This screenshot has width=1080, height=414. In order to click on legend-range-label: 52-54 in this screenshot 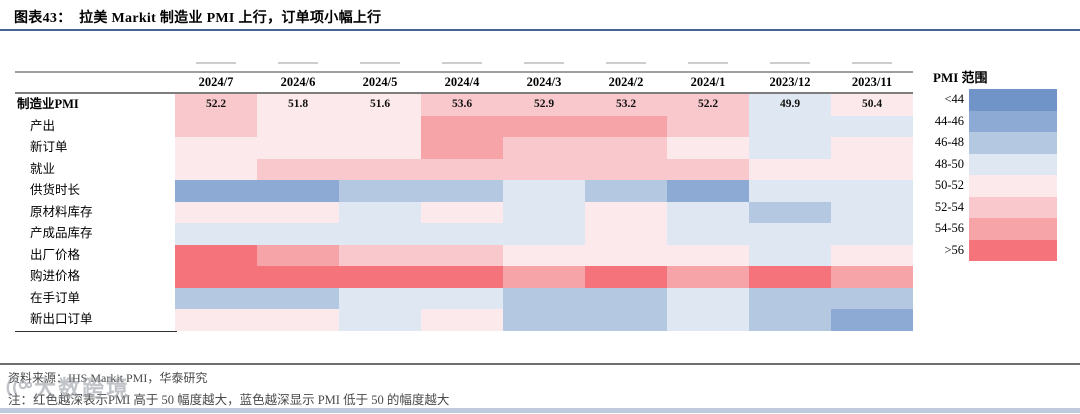, I will do `click(949, 206)`.